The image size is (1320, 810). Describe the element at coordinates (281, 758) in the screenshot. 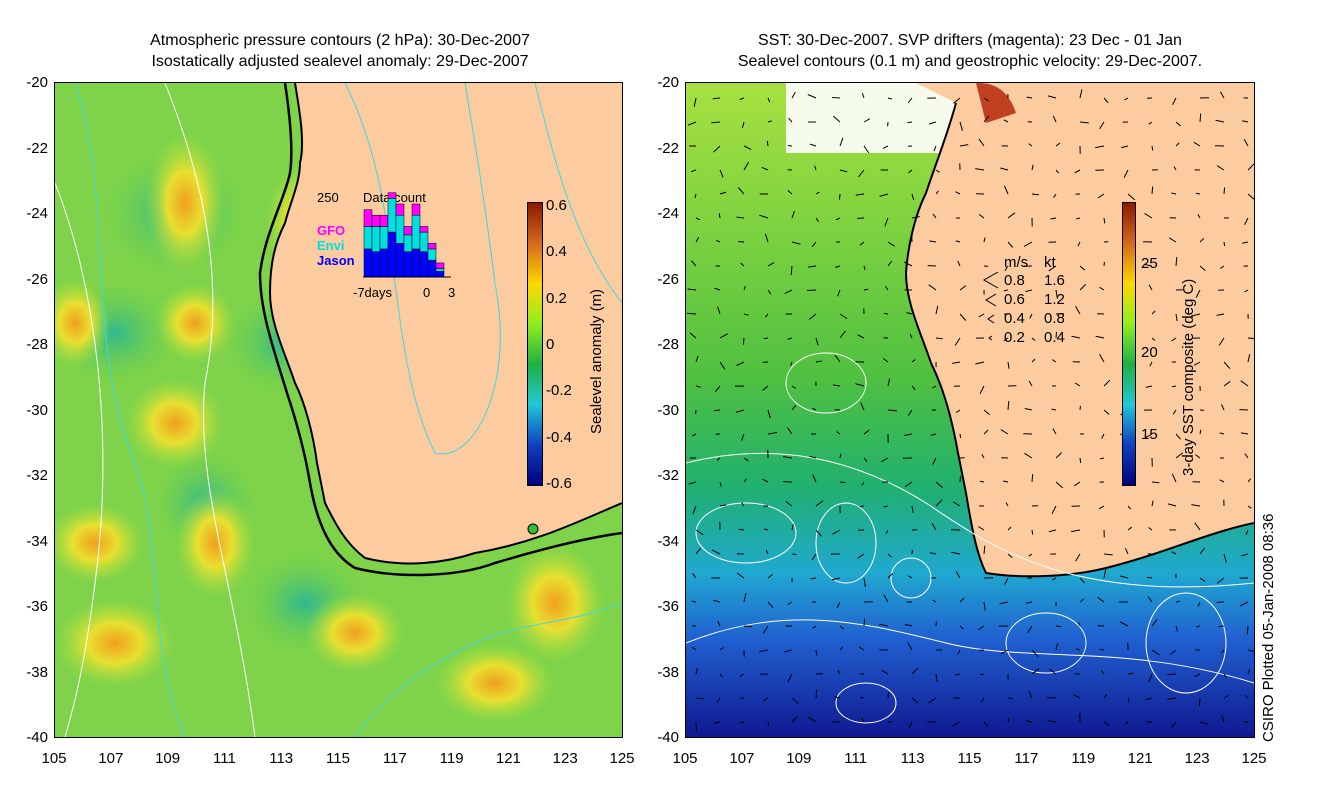

I see `x-tick-label: 113` at that location.